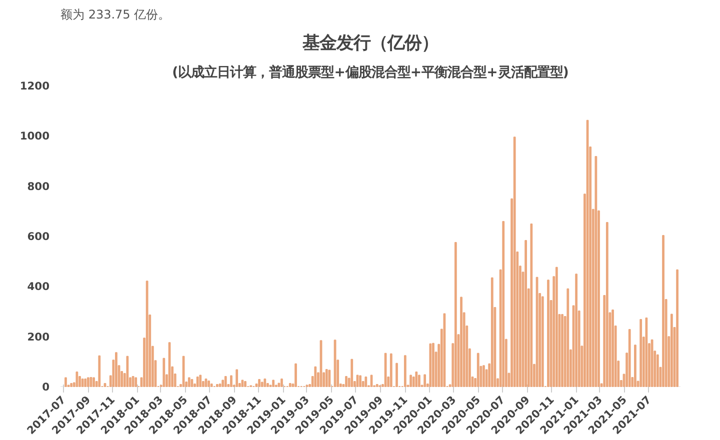 The image size is (720, 440). Describe the element at coordinates (38, 236) in the screenshot. I see `y-tick-label: 600` at that location.